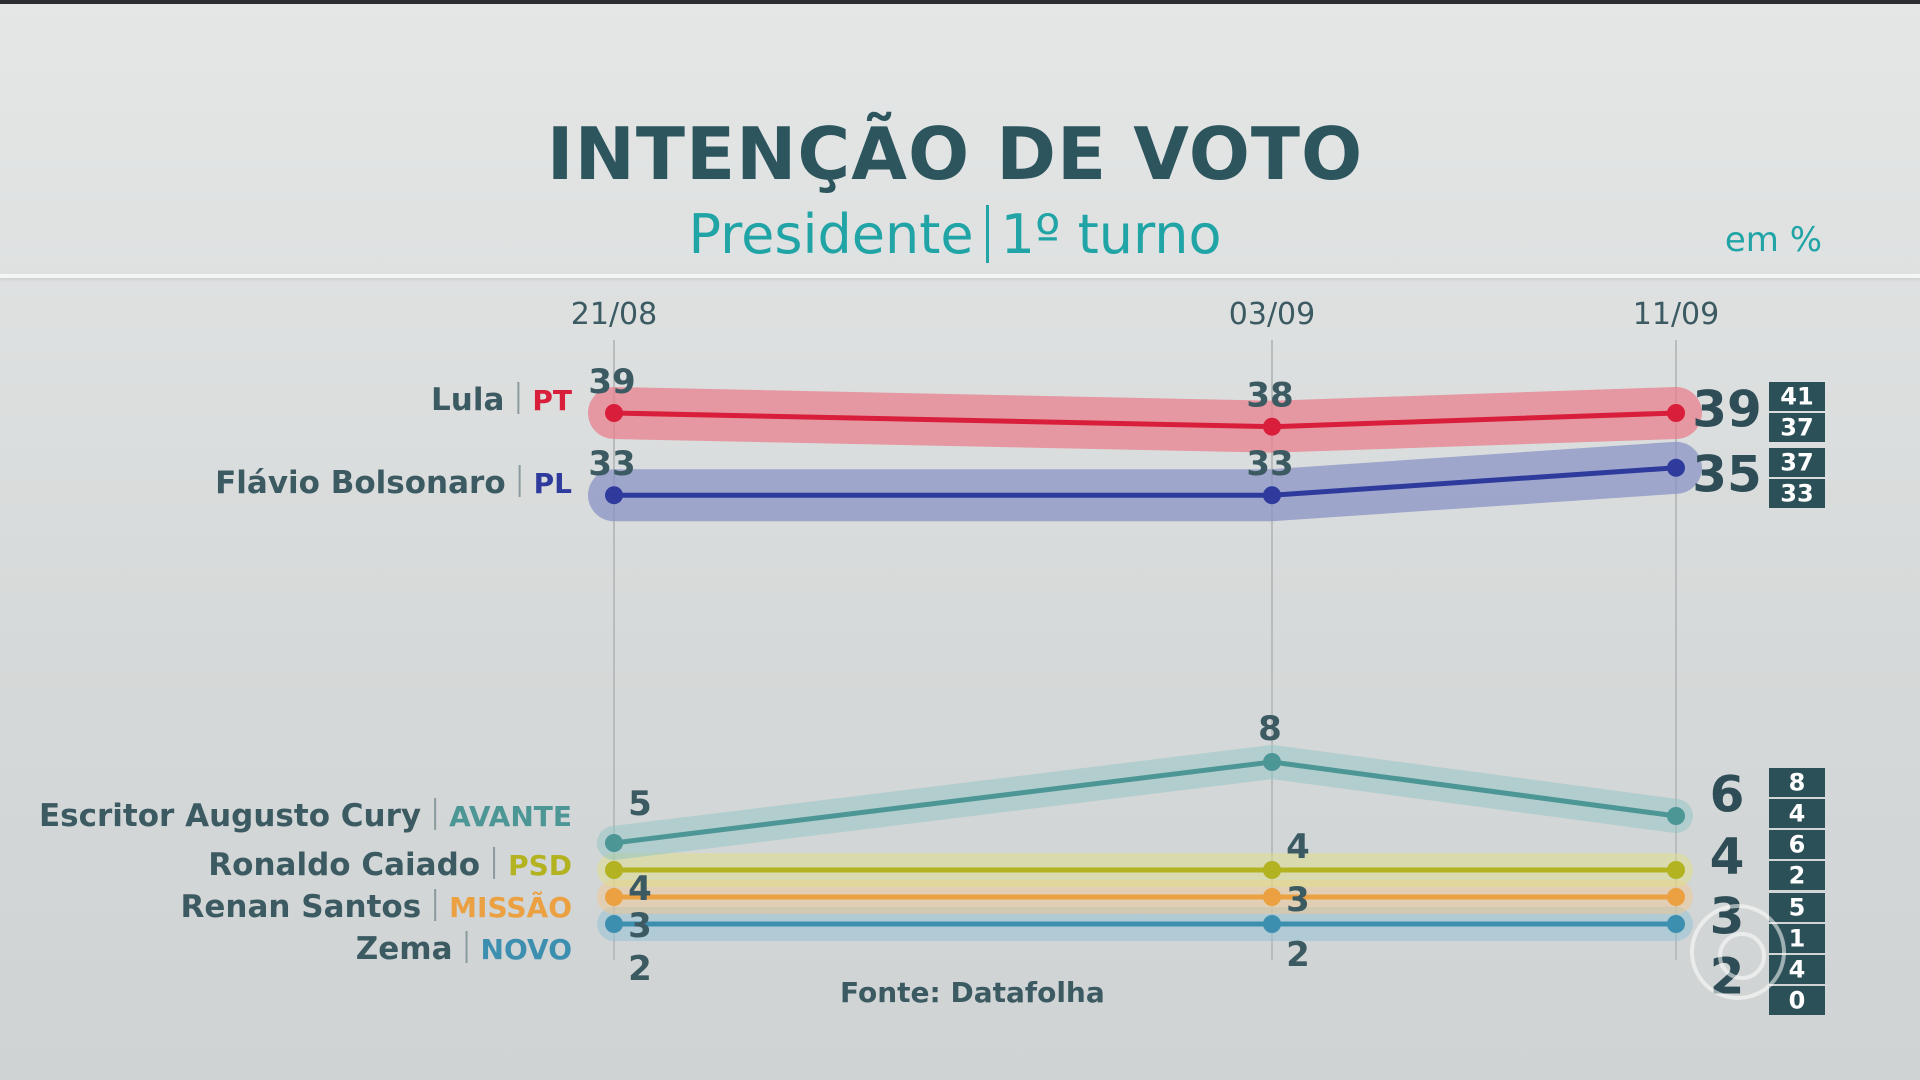  What do you see at coordinates (526, 949) in the screenshot?
I see `party-label: NOVO` at bounding box center [526, 949].